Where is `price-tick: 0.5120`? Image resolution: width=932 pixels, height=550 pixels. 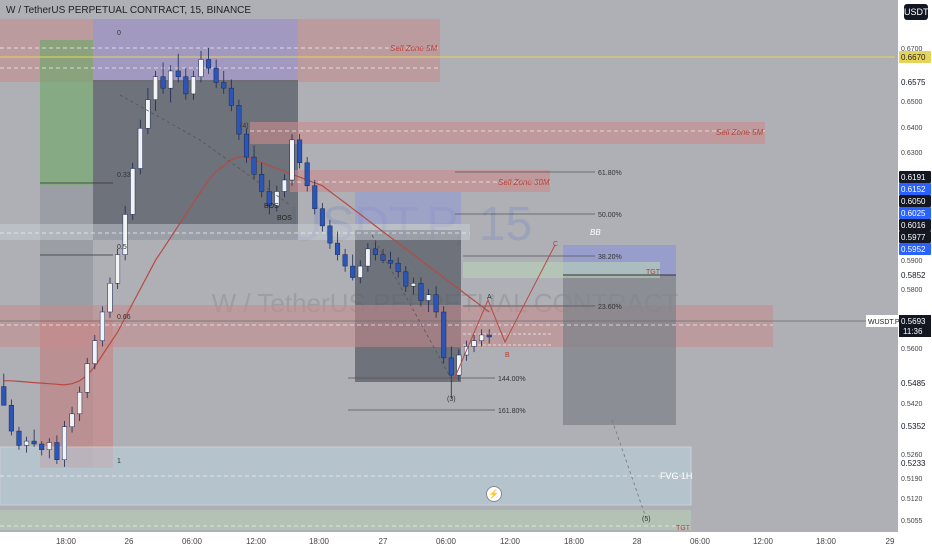
price-tick: 0.5120 is located at coordinates (912, 499).